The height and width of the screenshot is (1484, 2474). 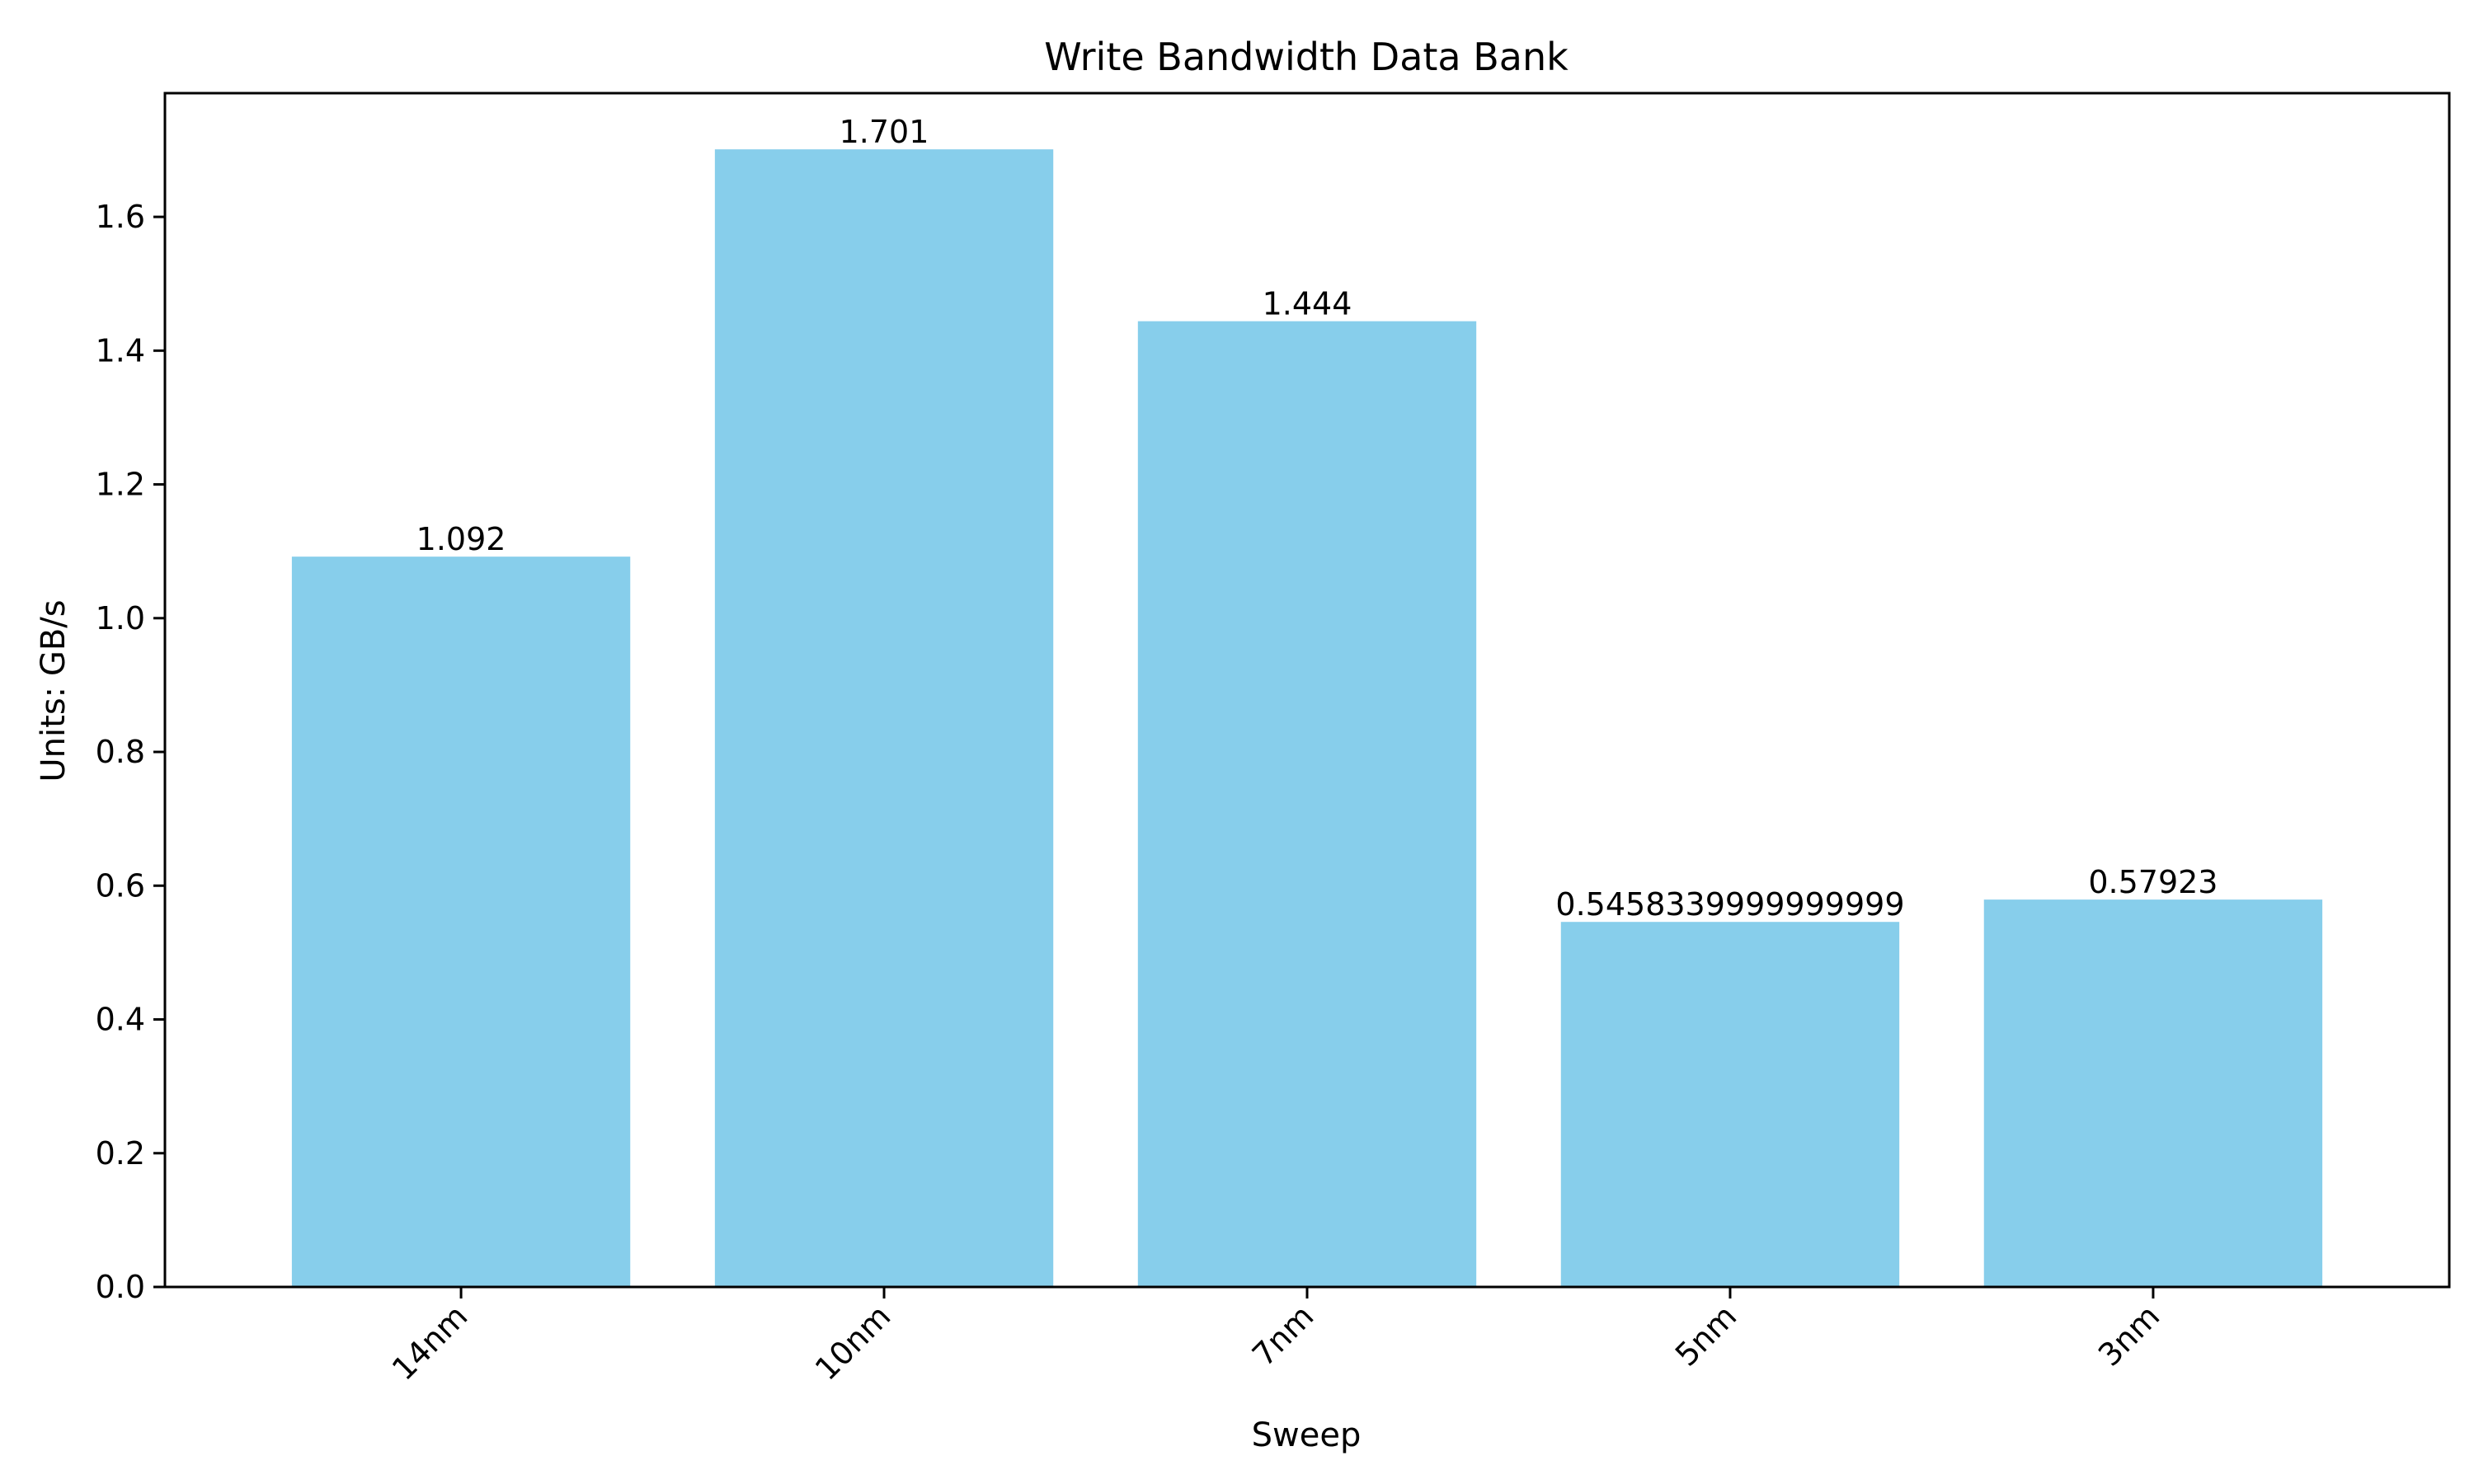 What do you see at coordinates (120, 618) in the screenshot?
I see `y-tick-label-1.0: 1.0` at bounding box center [120, 618].